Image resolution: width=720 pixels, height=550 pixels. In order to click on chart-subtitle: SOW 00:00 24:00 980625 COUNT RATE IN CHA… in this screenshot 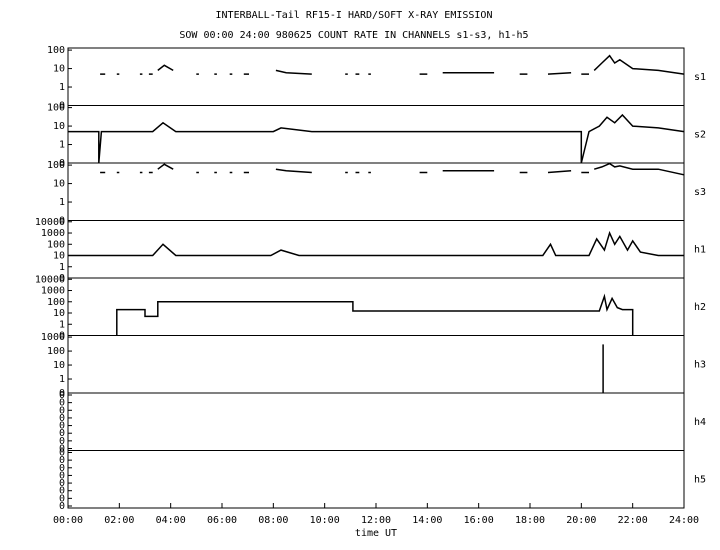, I will do `click(353, 35)`.